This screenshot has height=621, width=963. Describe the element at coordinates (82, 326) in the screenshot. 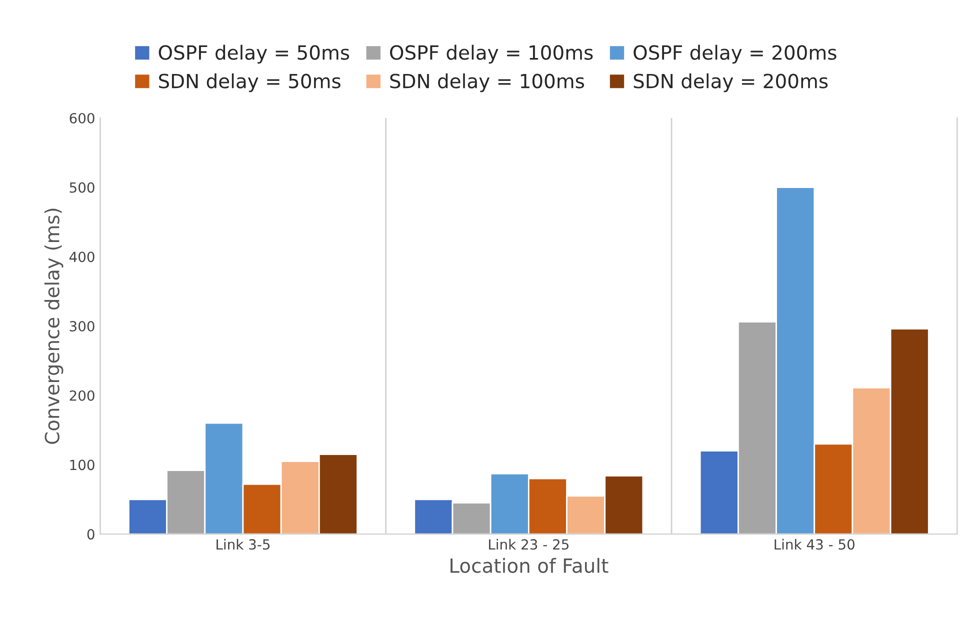

I see `y-tick-label: 300` at that location.